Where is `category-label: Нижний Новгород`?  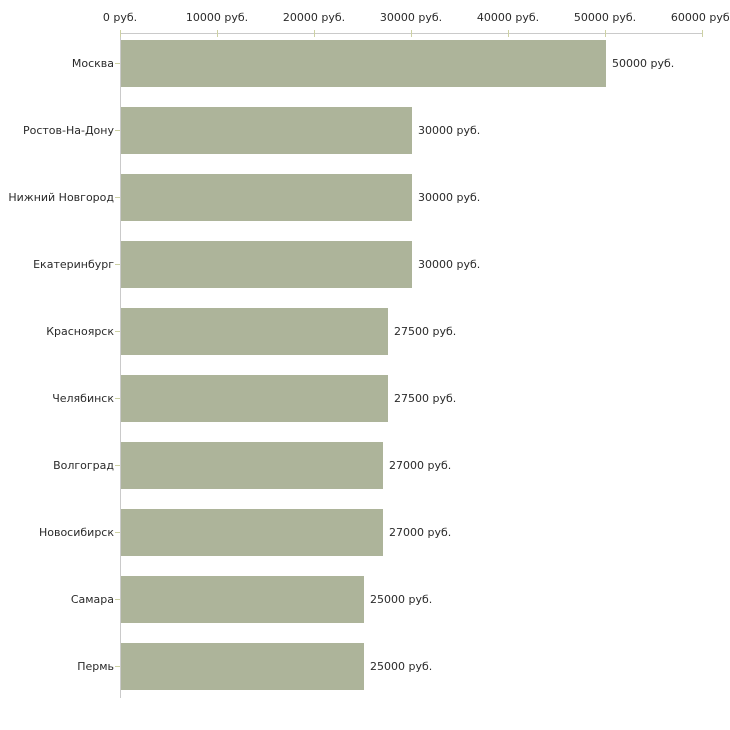
category-label: Нижний Новгород is located at coordinates (61, 197).